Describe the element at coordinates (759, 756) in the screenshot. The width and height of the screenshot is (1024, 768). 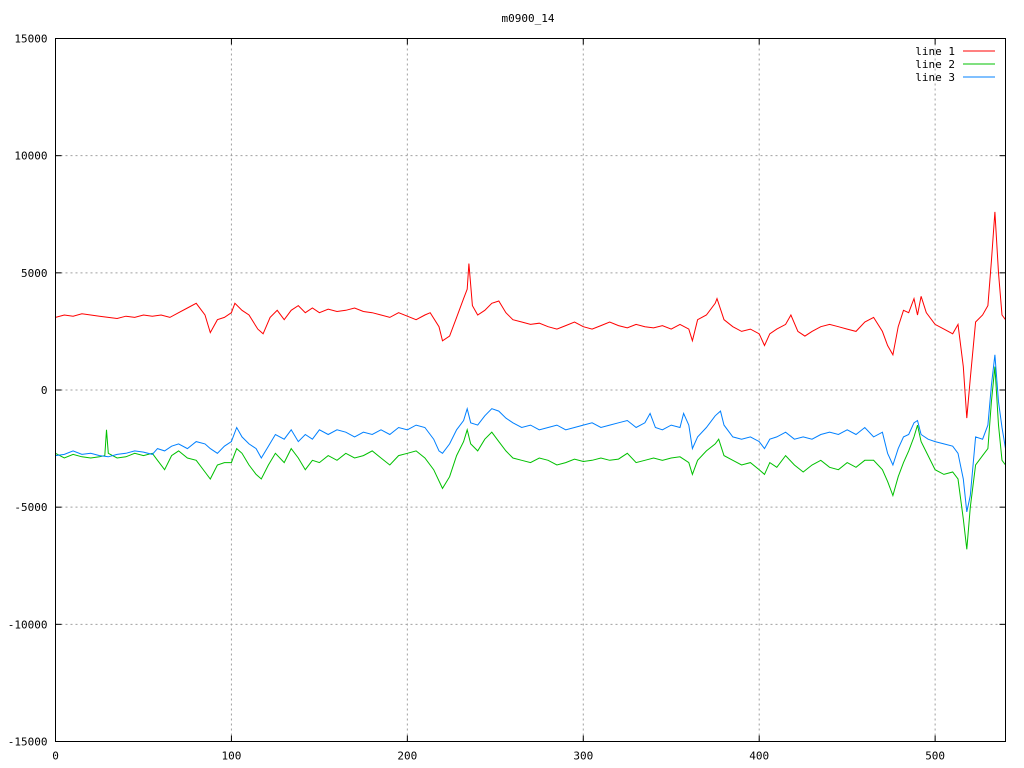
I see `x-tick-label: 400` at that location.